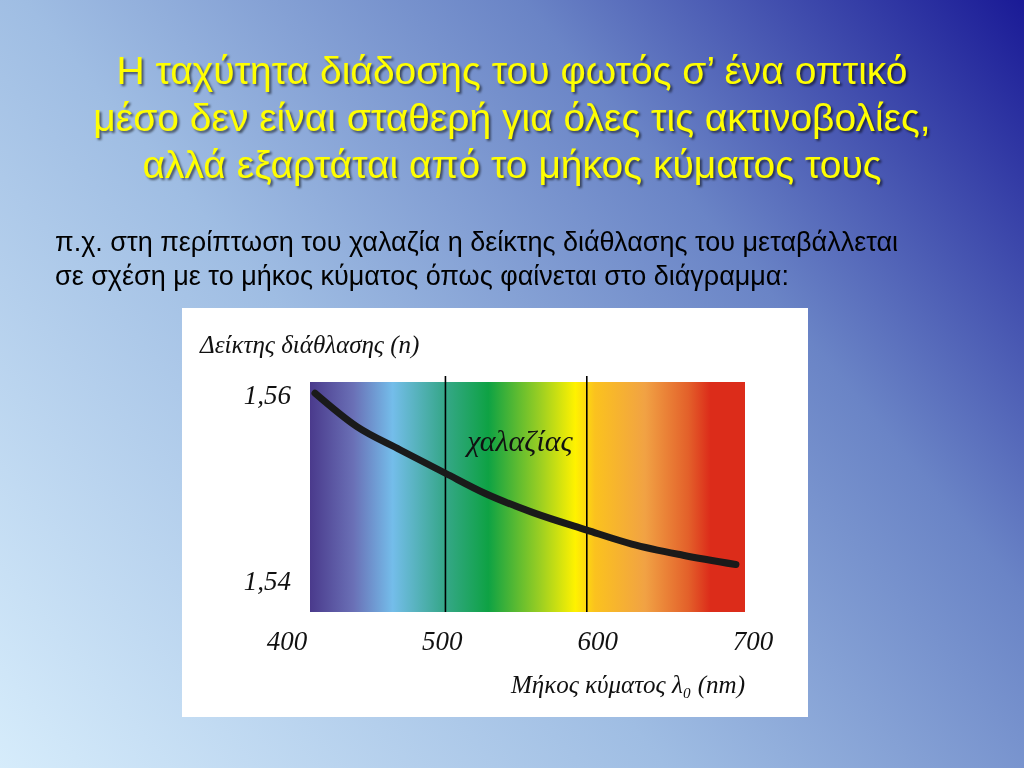 This screenshot has width=1024, height=768. I want to click on y-tick-label: 1,54, so click(267, 580).